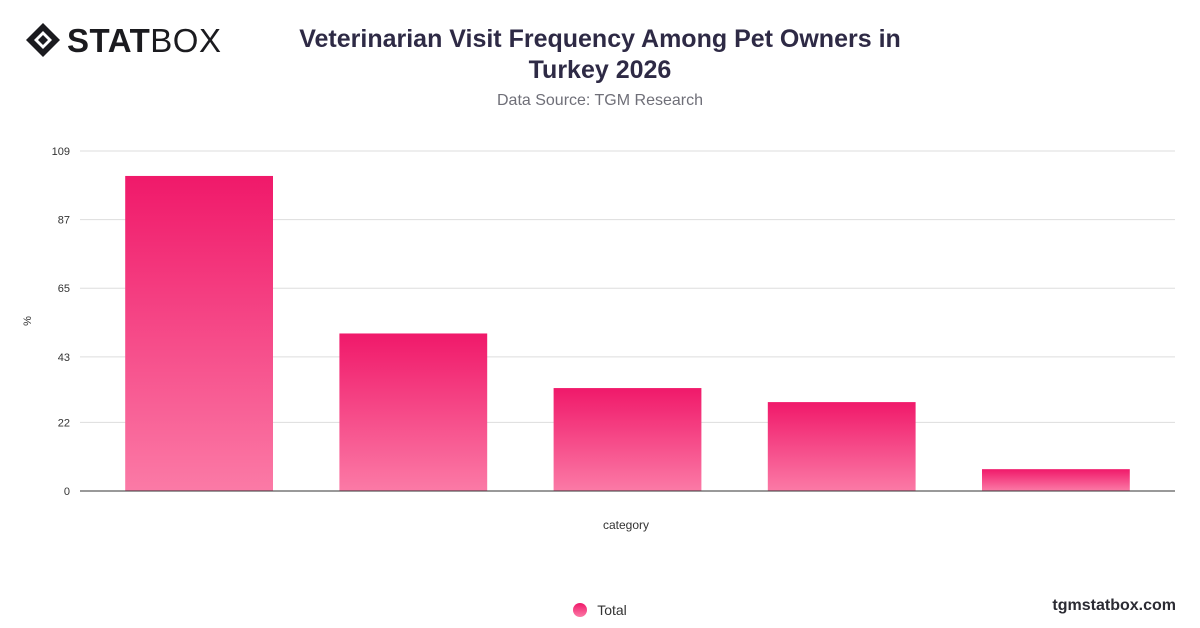 This screenshot has width=1200, height=628. What do you see at coordinates (186, 40) in the screenshot?
I see `logo-light-text: BOX` at bounding box center [186, 40].